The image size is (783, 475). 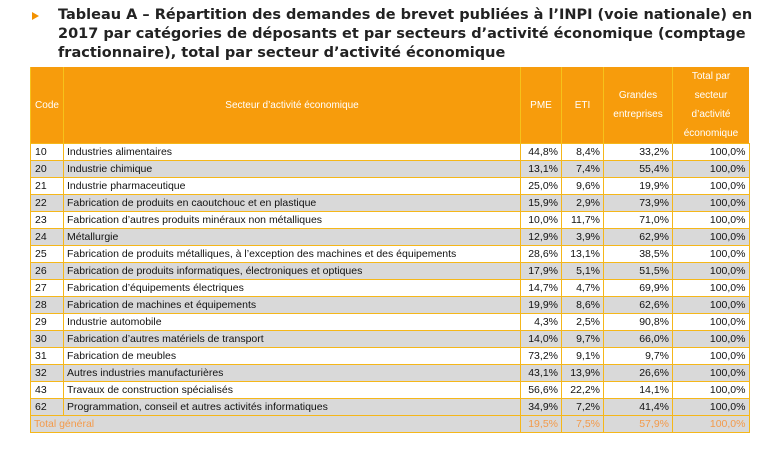 I want to click on cell-eti: 11,7%, so click(x=582, y=220).